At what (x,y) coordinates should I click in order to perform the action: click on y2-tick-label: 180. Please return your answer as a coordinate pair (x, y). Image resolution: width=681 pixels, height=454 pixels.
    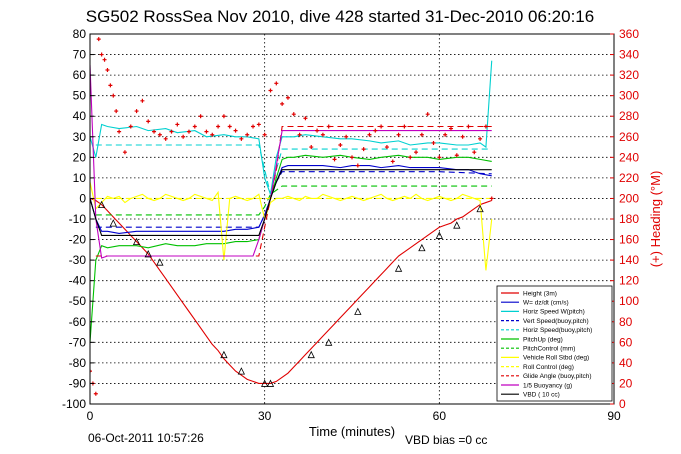
    Looking at the image, I should click on (629, 219).